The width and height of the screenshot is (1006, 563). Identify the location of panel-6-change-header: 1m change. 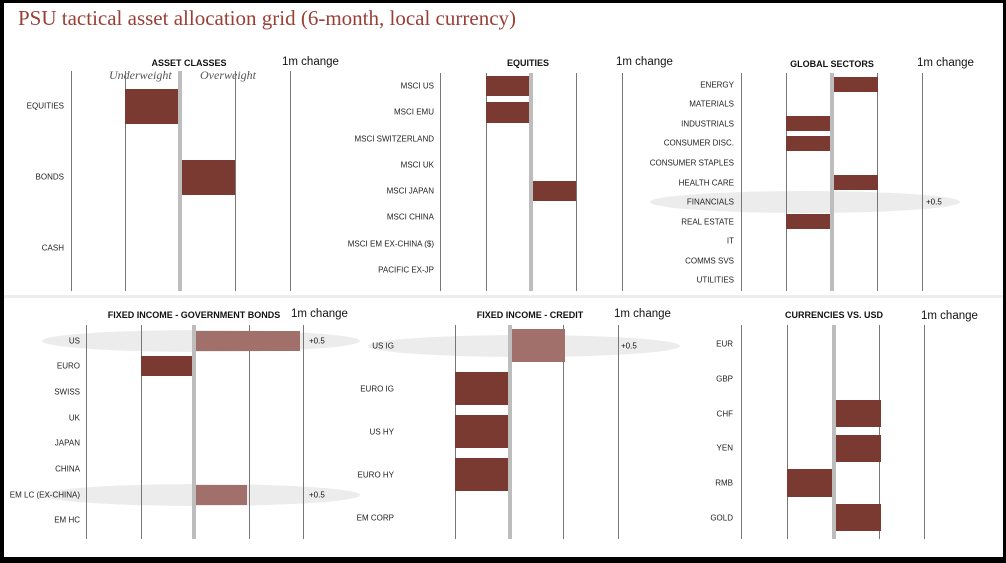
(949, 316).